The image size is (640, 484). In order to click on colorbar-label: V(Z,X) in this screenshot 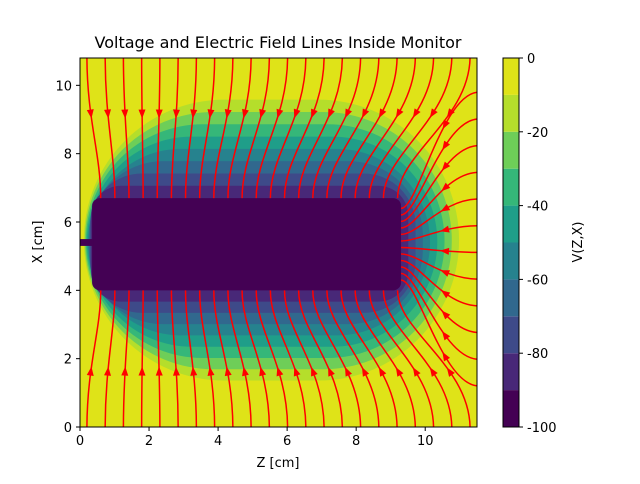, I will do `click(578, 242)`.